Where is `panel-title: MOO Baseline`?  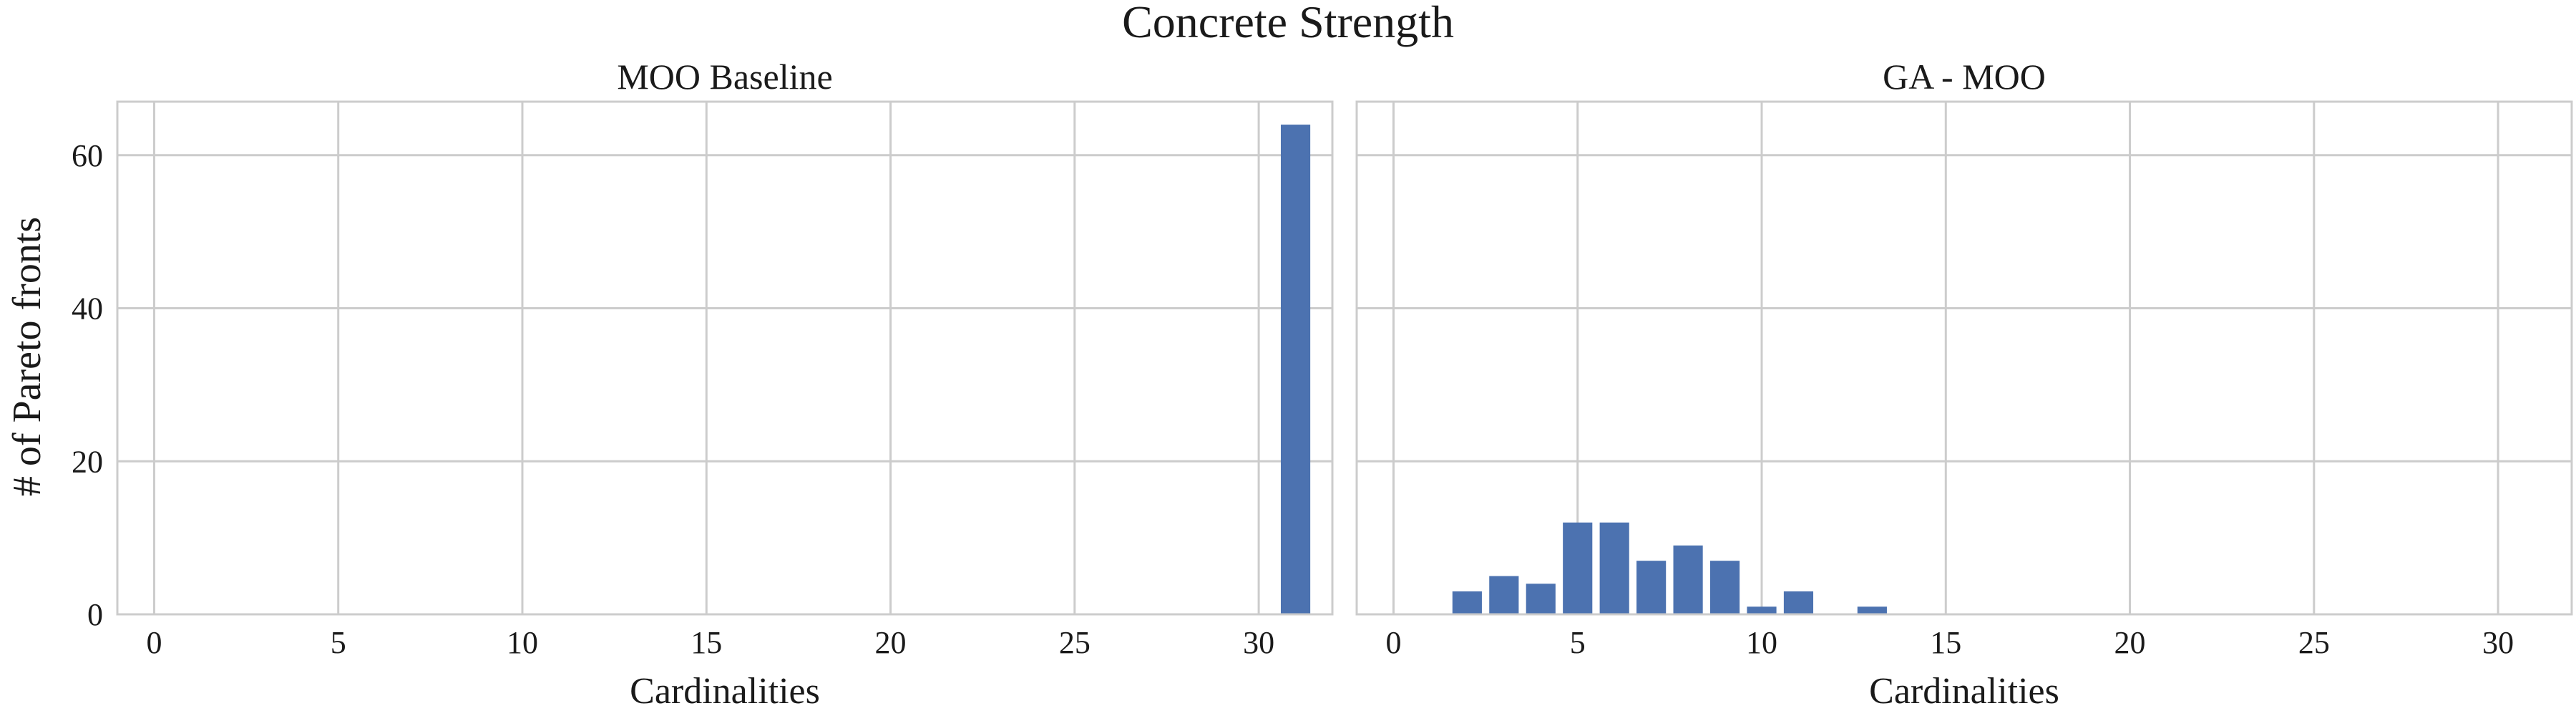
panel-title: MOO Baseline is located at coordinates (724, 77).